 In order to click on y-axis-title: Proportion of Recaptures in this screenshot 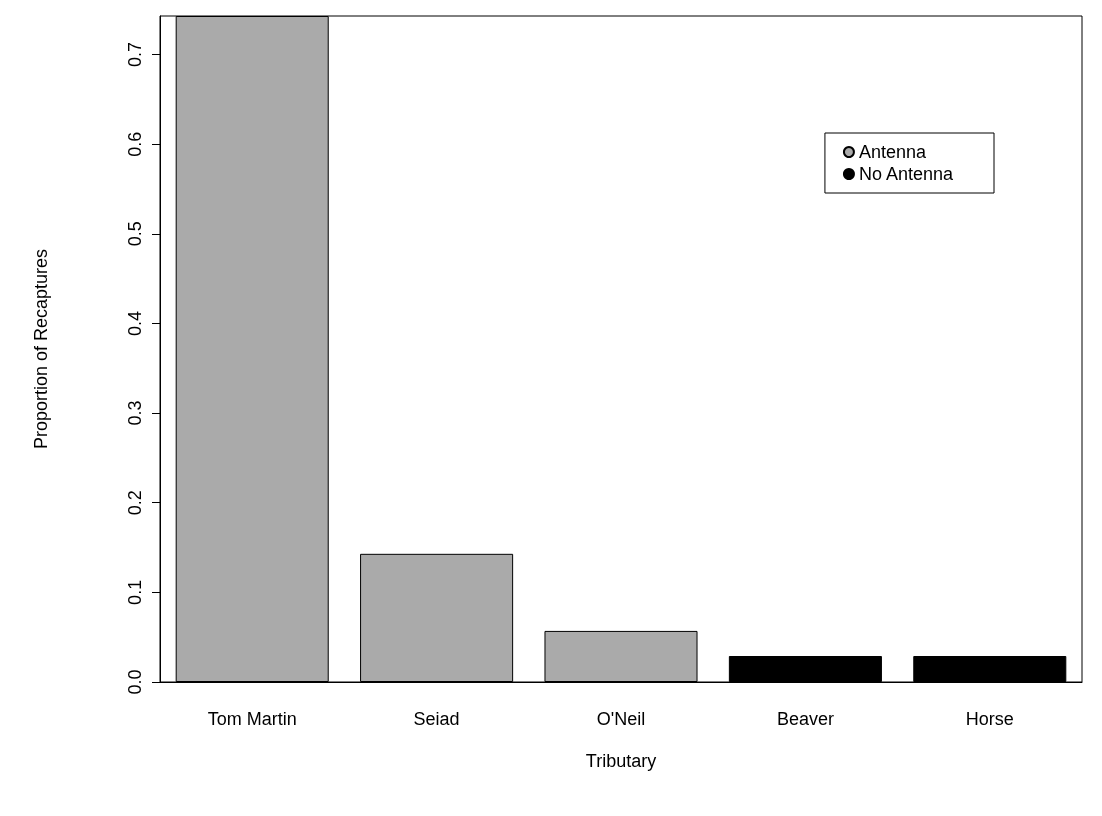, I will do `click(41, 349)`.